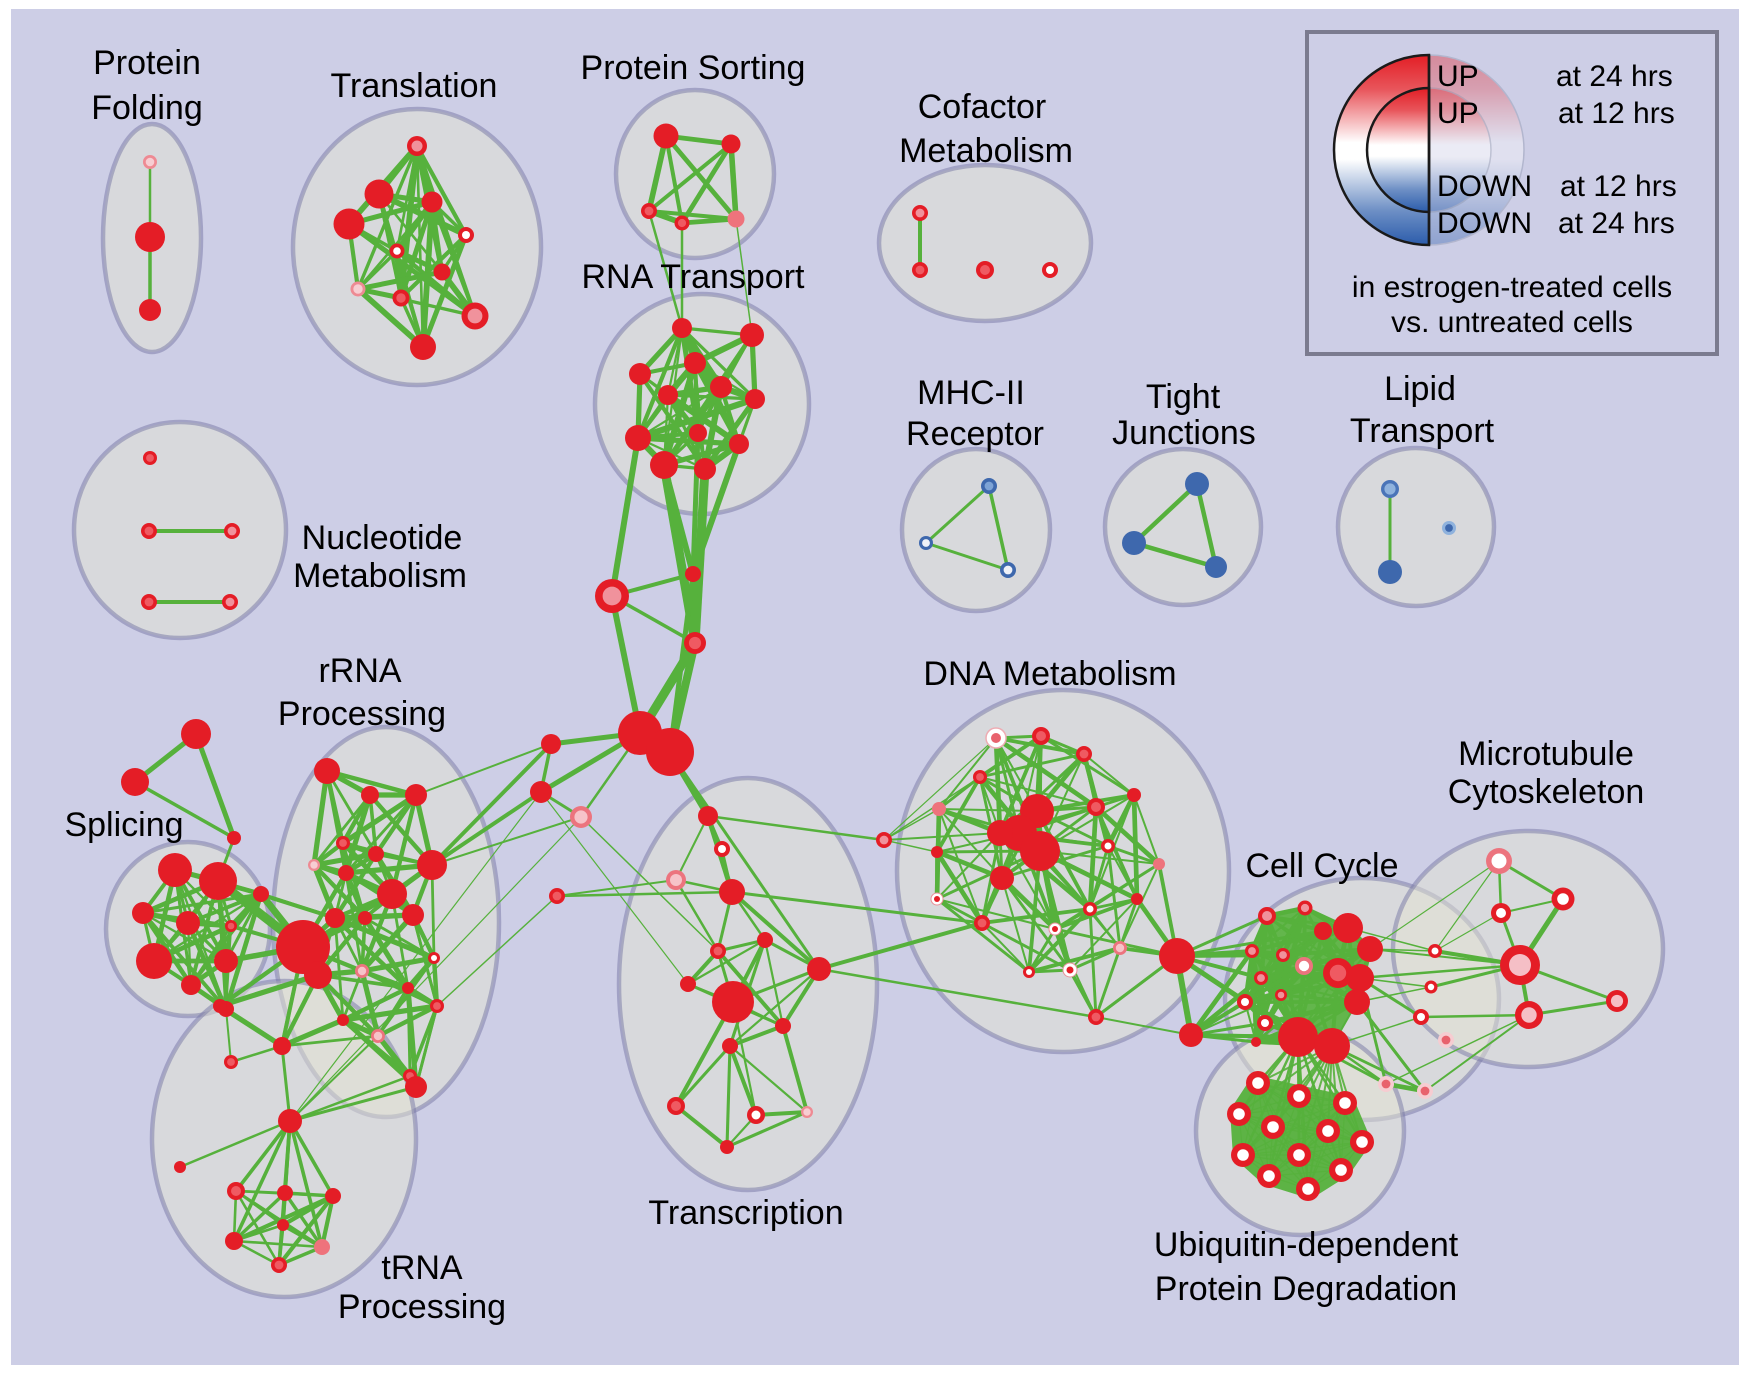 The height and width of the screenshot is (1381, 1750). Describe the element at coordinates (1420, 389) in the screenshot. I see `svg-text: Lipid` at that location.